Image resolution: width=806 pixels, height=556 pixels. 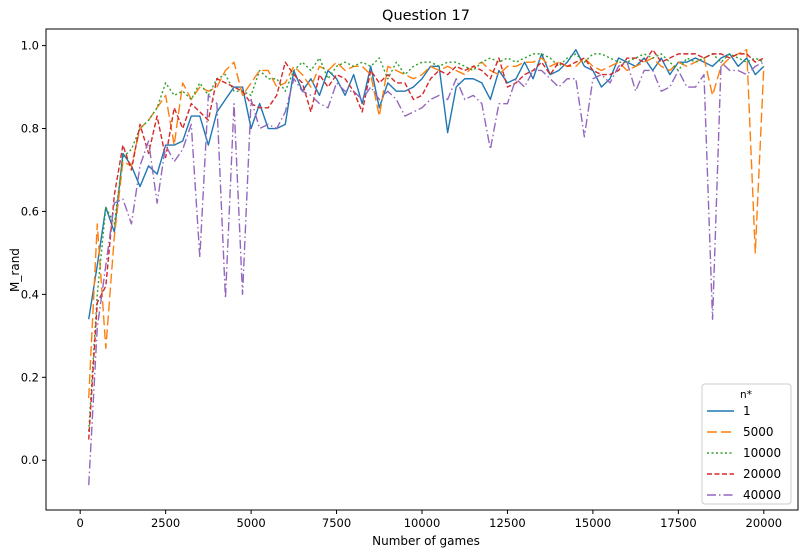 I want to click on legend-label: 20000, so click(x=762, y=474).